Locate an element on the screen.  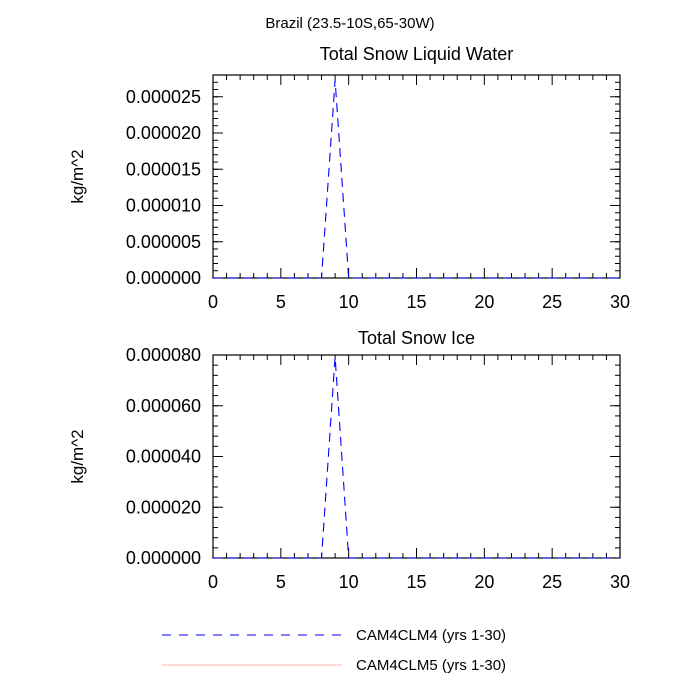
legend-label: CAM4CLM4 (yrs 1-30) is located at coordinates (431, 635).